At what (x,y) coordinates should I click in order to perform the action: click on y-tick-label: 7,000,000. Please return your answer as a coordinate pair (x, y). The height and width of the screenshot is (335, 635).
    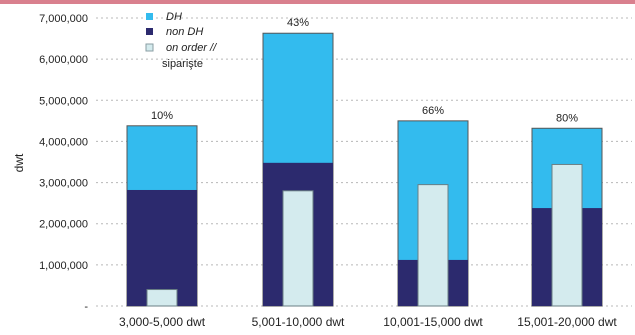
    Looking at the image, I should click on (63, 19).